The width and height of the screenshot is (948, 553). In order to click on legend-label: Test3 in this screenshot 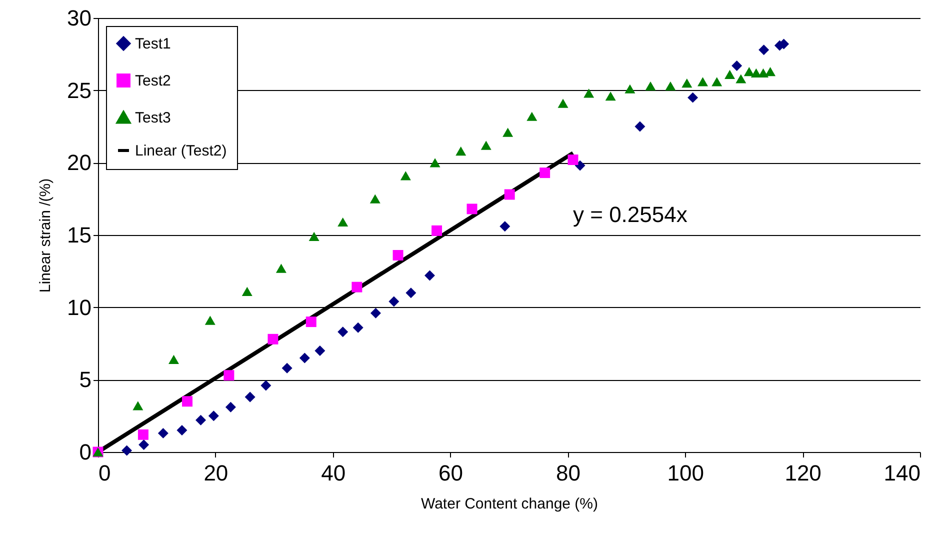, I will do `click(153, 118)`.